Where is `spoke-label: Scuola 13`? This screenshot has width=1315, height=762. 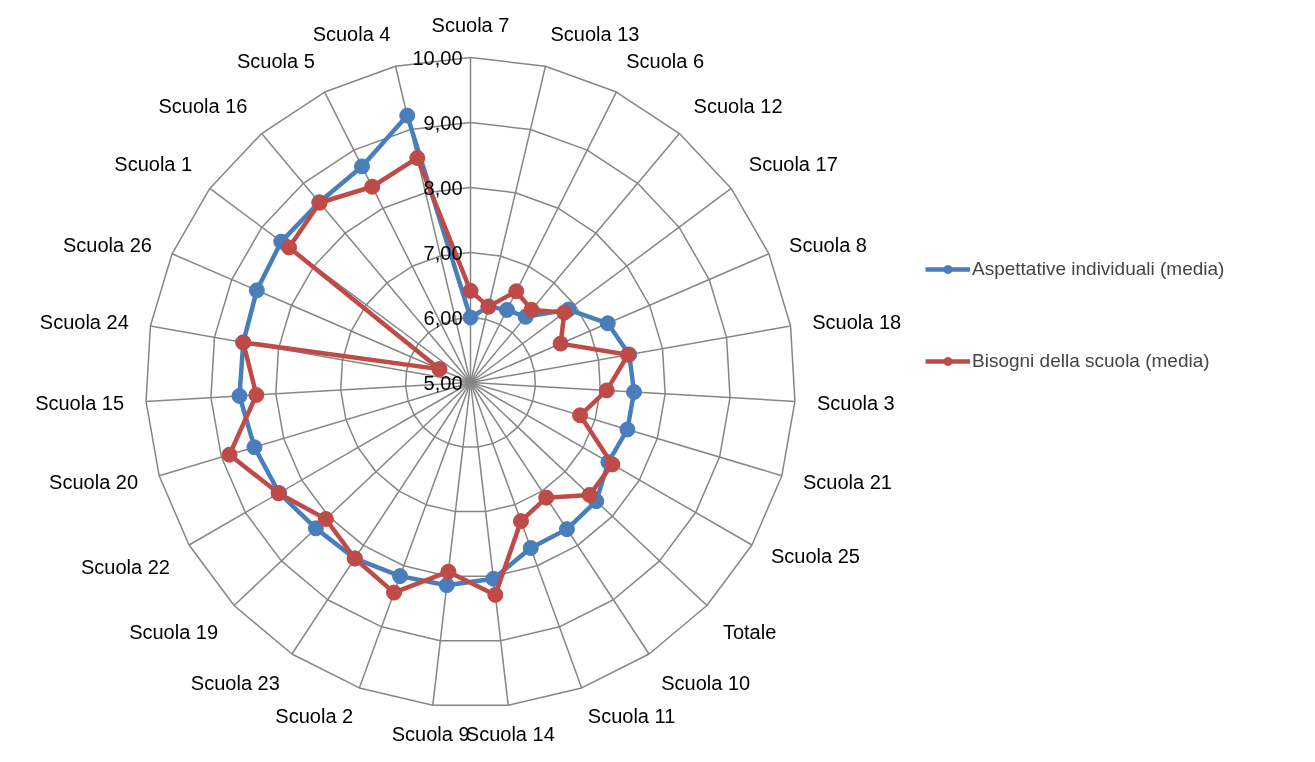 spoke-label: Scuola 13 is located at coordinates (595, 33).